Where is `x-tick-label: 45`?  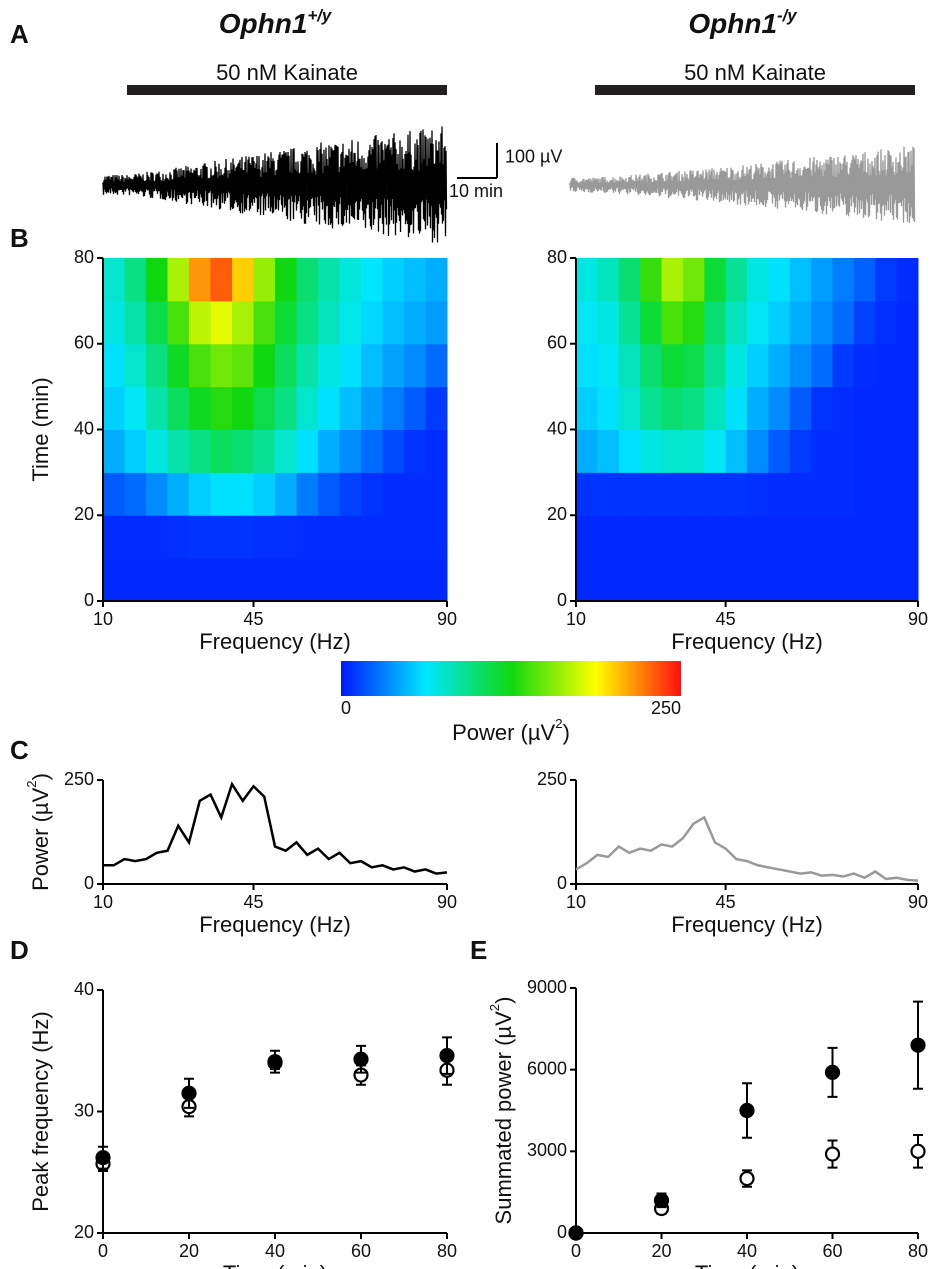 x-tick-label: 45 is located at coordinates (253, 619).